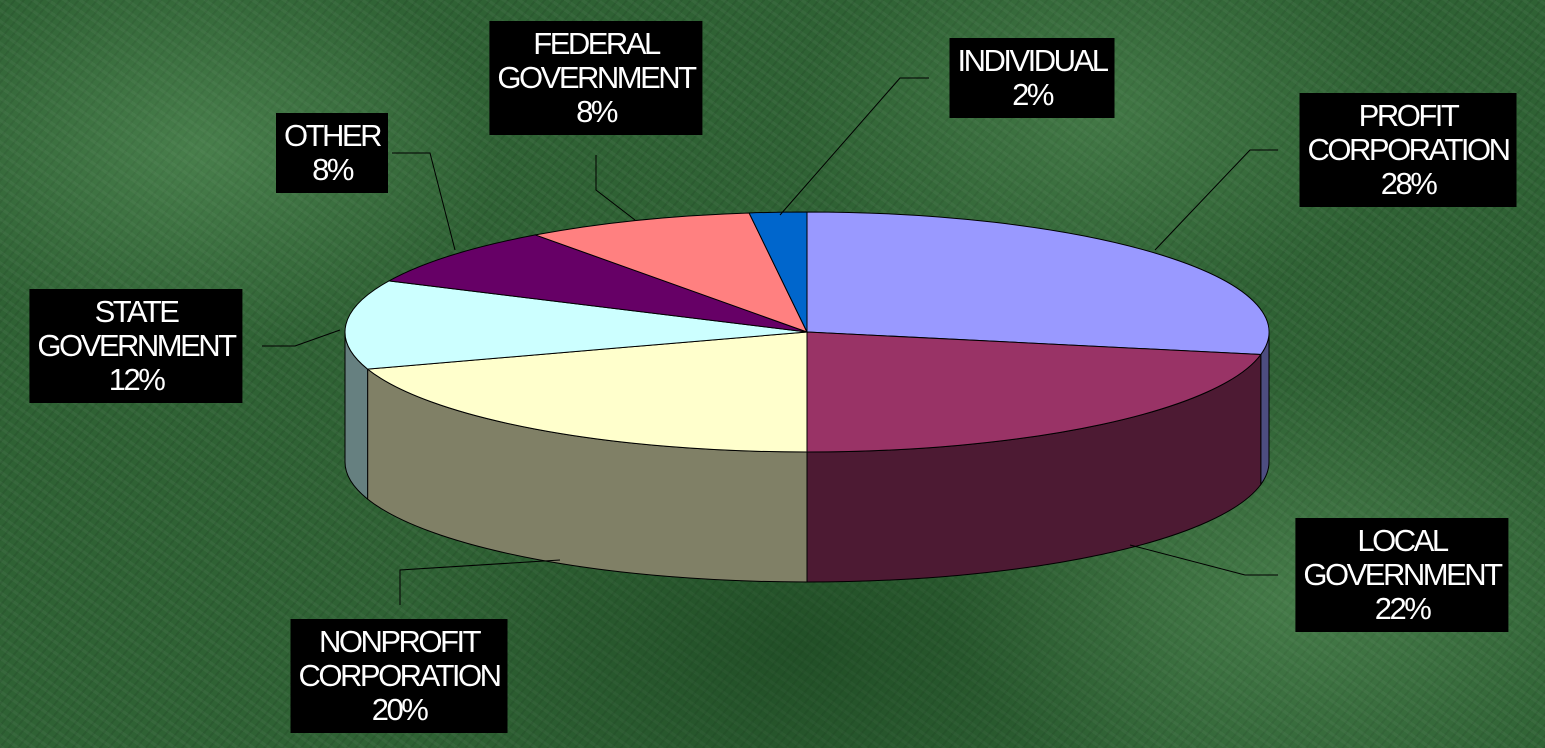  I want to click on category-label: PROFIT CORPORATION, so click(1409, 132).